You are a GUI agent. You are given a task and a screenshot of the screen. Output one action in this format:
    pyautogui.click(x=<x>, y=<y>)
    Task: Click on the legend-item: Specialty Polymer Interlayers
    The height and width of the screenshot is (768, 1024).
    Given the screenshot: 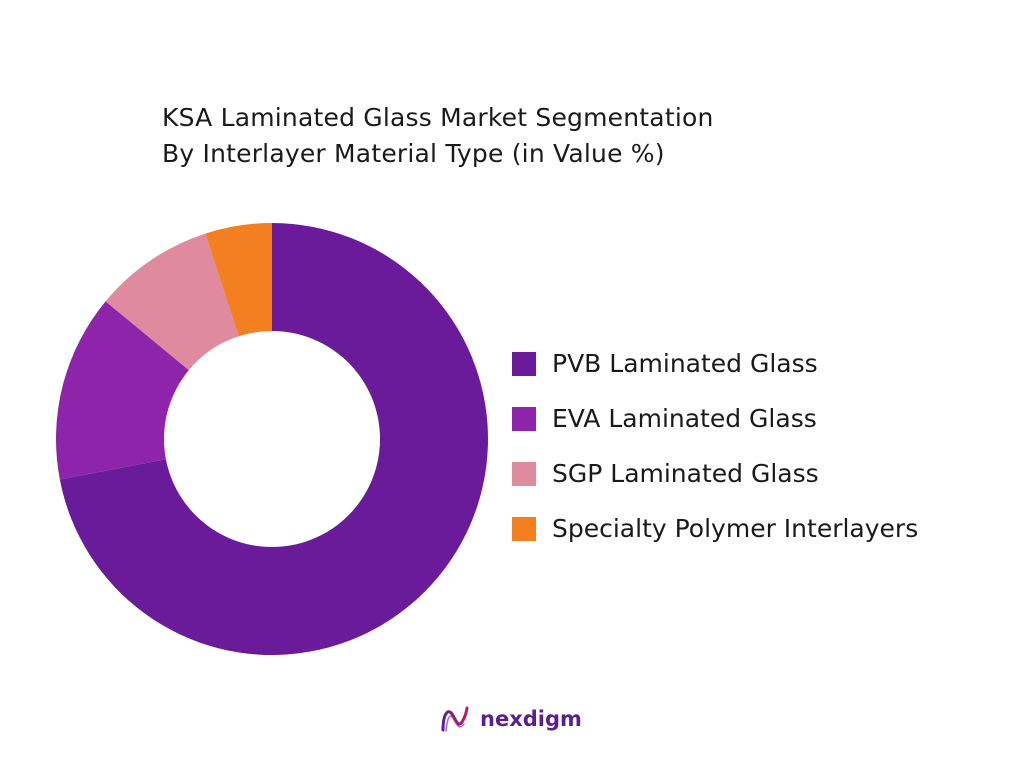 What is the action you would take?
    pyautogui.click(x=715, y=528)
    